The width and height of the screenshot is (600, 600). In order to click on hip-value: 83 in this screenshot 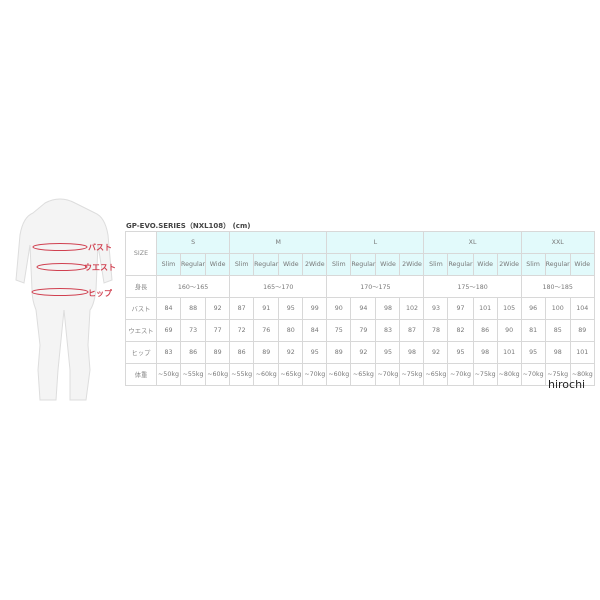, I will do `click(168, 352)`.